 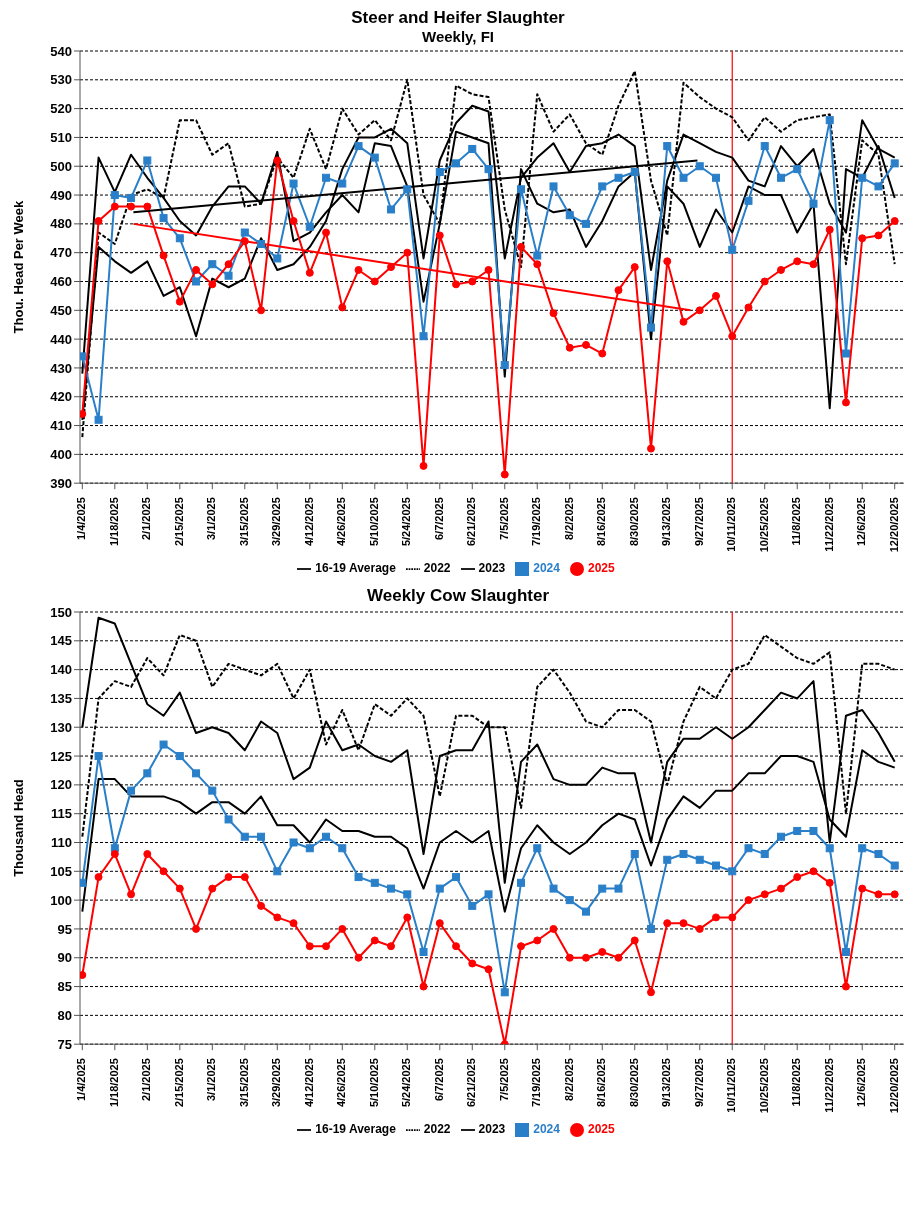 I want to click on y-tick-label: 450, so click(x=61, y=310).